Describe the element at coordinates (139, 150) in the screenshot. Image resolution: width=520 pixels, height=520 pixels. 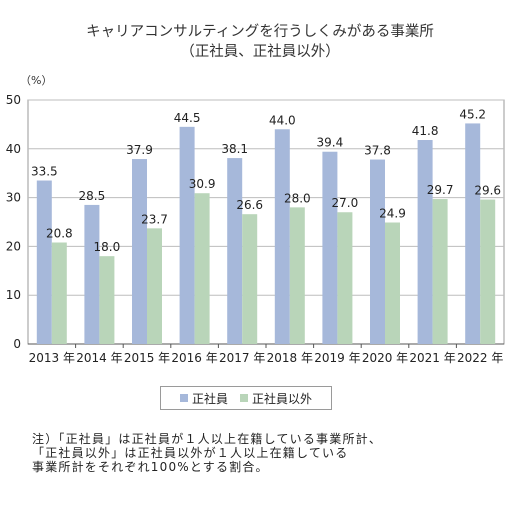
I see `data-label: 37.9` at that location.